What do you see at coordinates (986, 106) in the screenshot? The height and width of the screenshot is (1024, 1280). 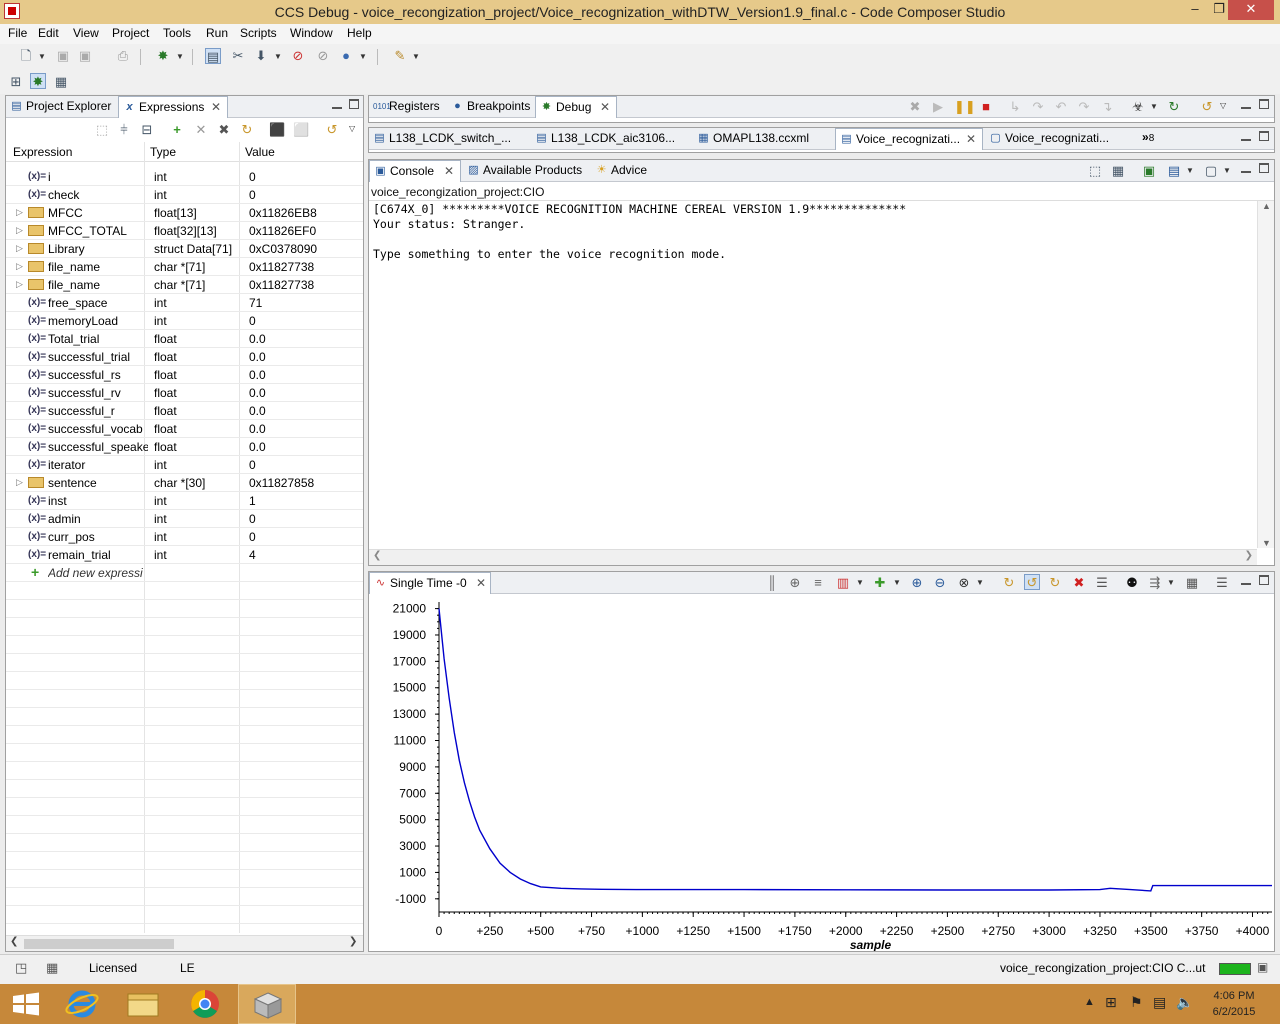 I see `terminate-icon: ■` at bounding box center [986, 106].